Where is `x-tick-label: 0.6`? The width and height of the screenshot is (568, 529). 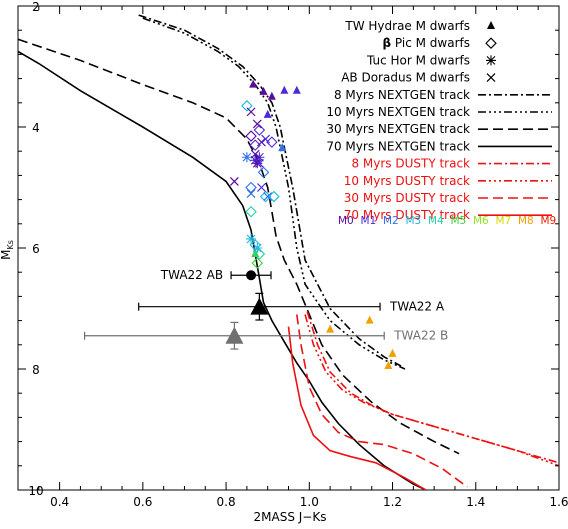
x-tick-label: 0.6 is located at coordinates (142, 502).